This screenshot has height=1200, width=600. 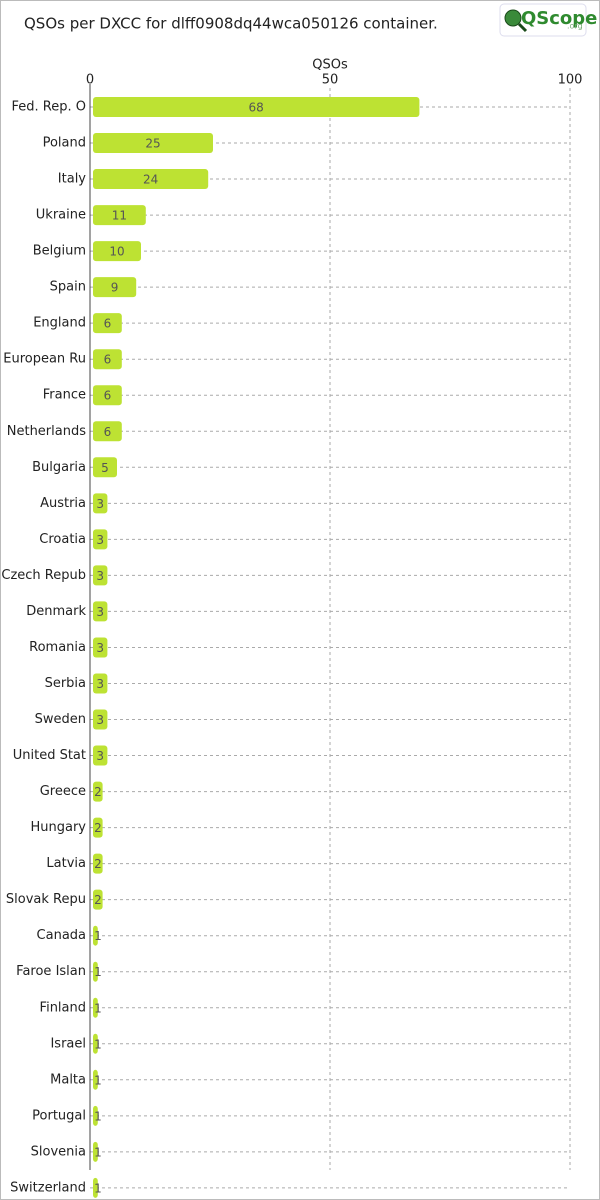 What do you see at coordinates (56, 611) in the screenshot?
I see `y-tick-label: Denmark` at bounding box center [56, 611].